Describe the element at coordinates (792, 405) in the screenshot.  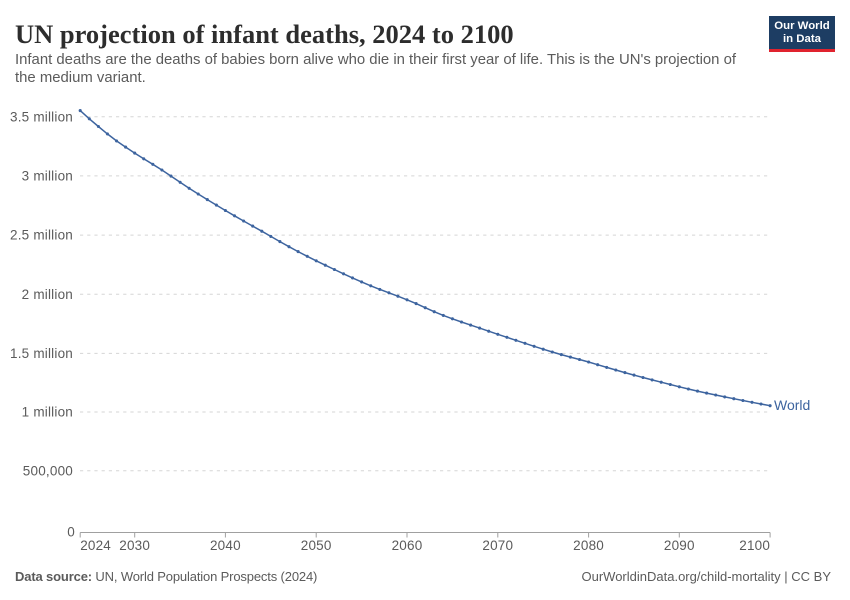
I see `svg-text: World` at that location.